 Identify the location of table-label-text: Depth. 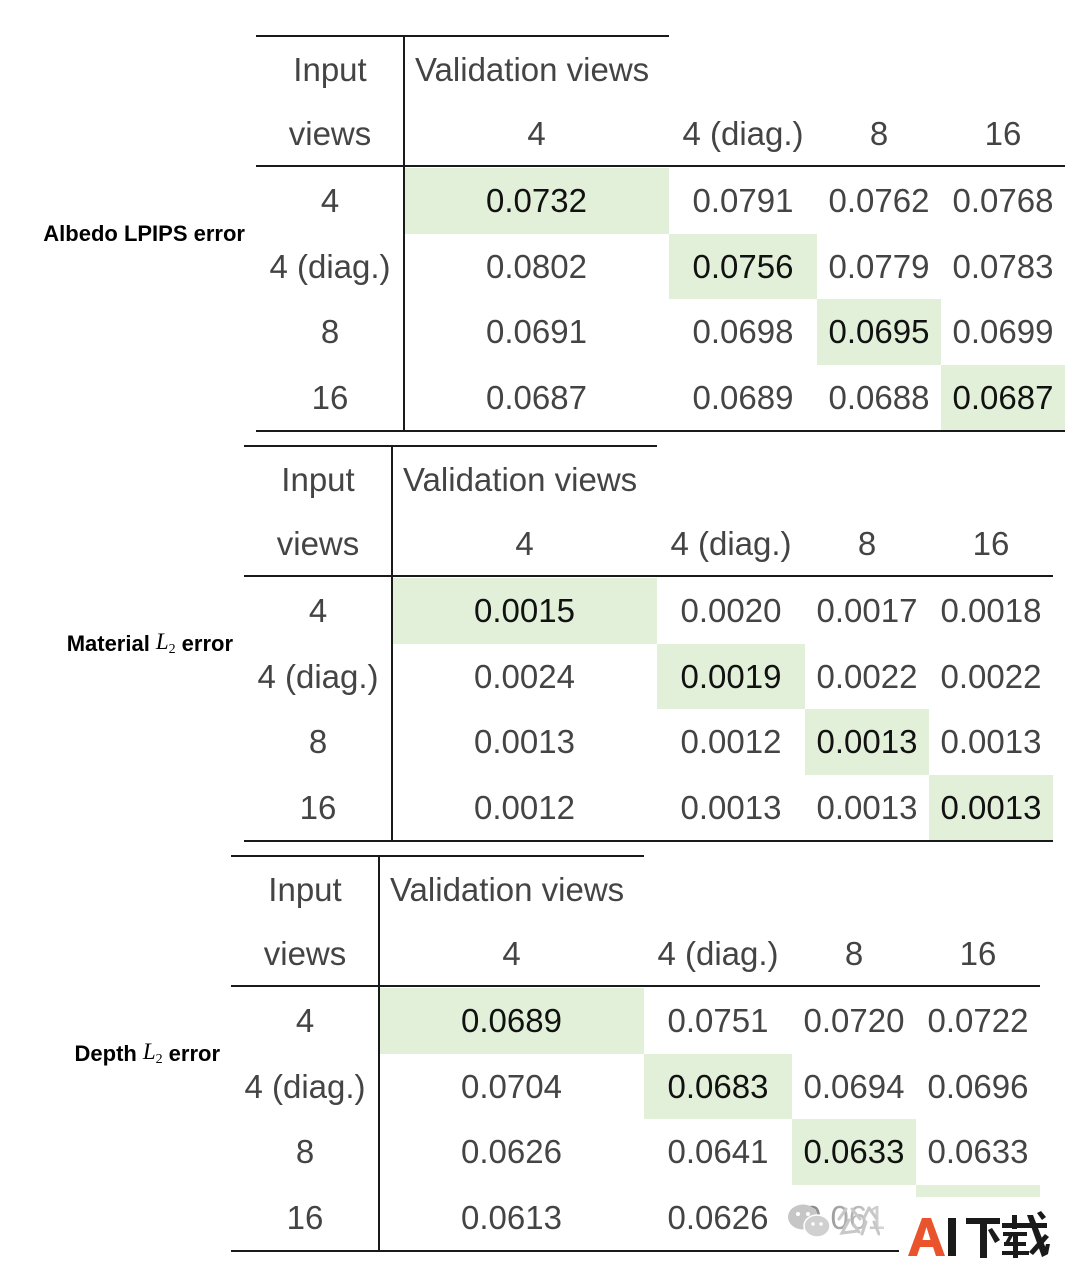
(105, 1053).